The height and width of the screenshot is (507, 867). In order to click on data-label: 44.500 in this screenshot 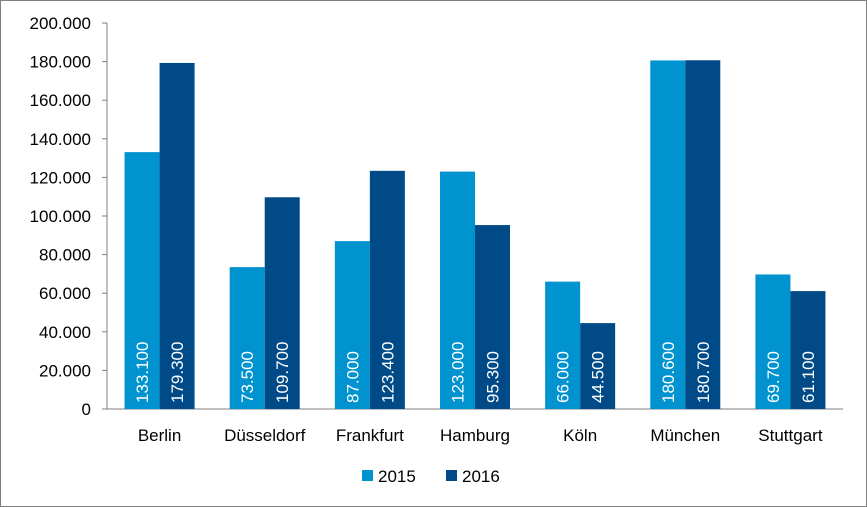, I will do `click(598, 377)`.